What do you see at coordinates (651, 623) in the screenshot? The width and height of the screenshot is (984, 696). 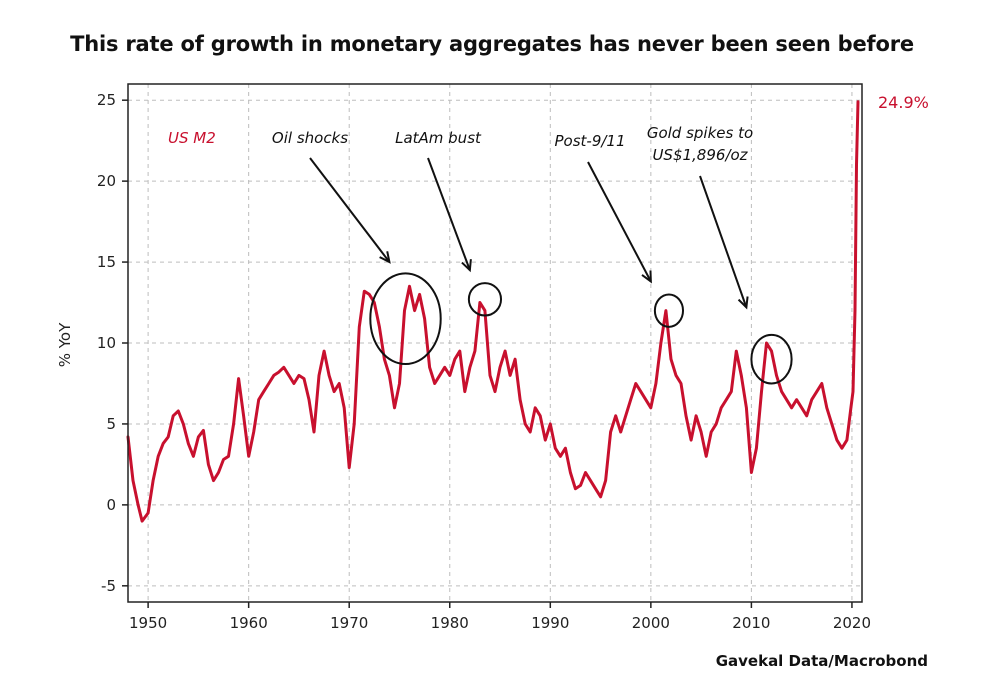 I see `x-tick-label: 2000` at bounding box center [651, 623].